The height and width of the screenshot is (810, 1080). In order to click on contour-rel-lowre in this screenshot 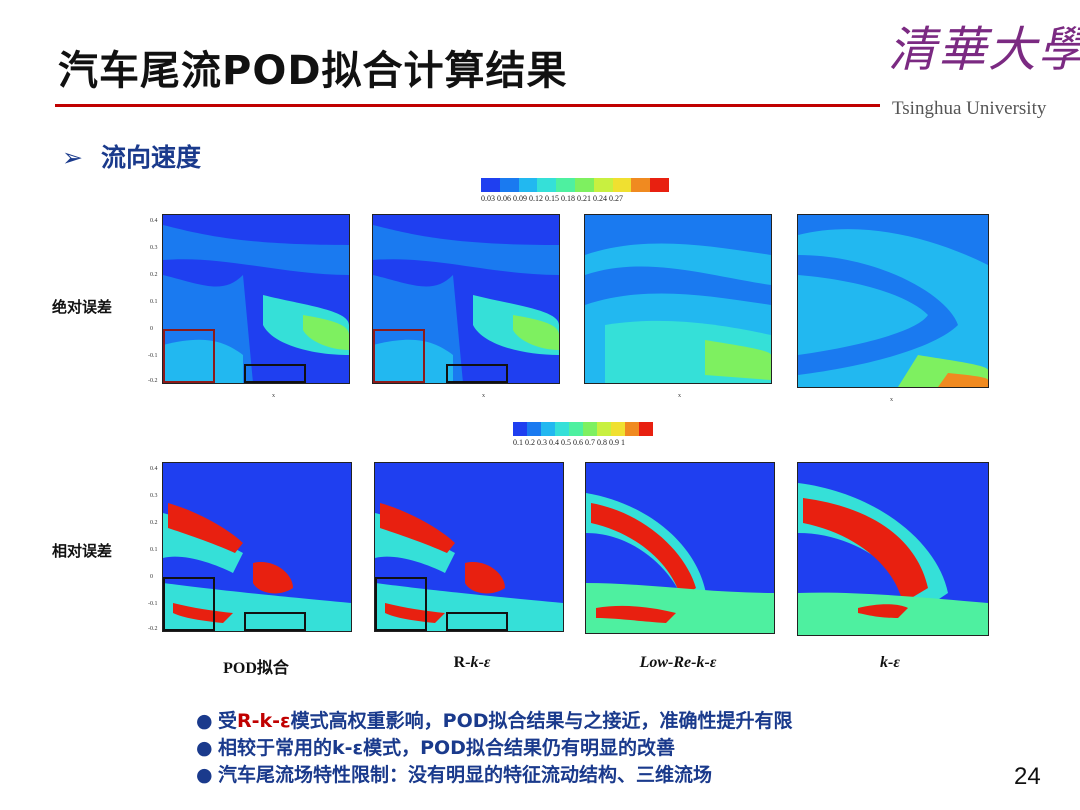, I will do `click(680, 548)`.